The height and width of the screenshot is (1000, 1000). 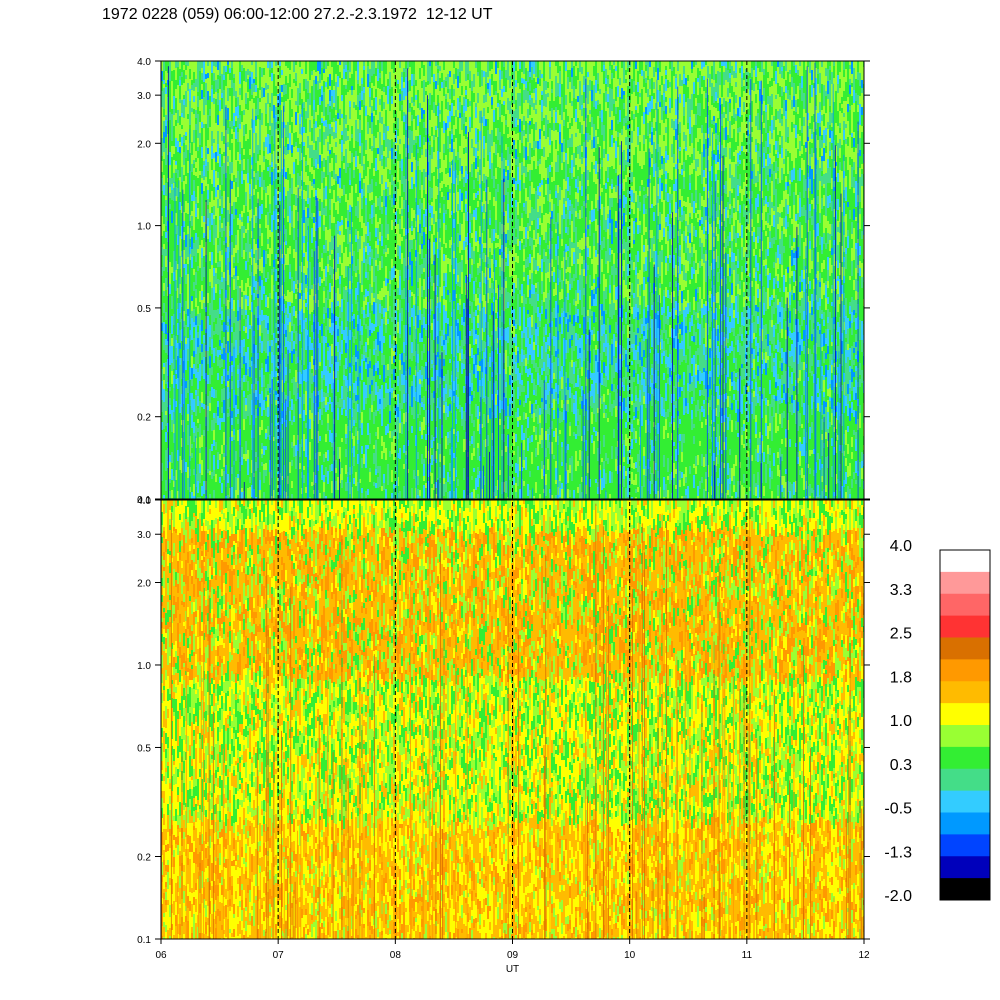 I want to click on x-axis-label: UT, so click(x=512, y=969).